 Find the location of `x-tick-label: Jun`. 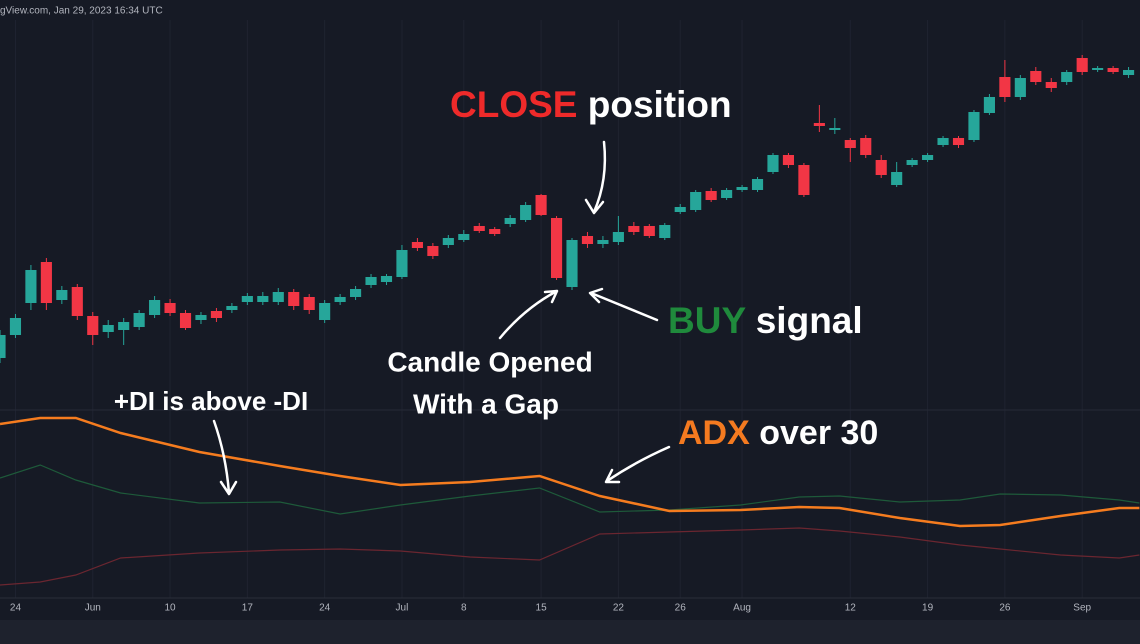

x-tick-label: Jun is located at coordinates (93, 608).